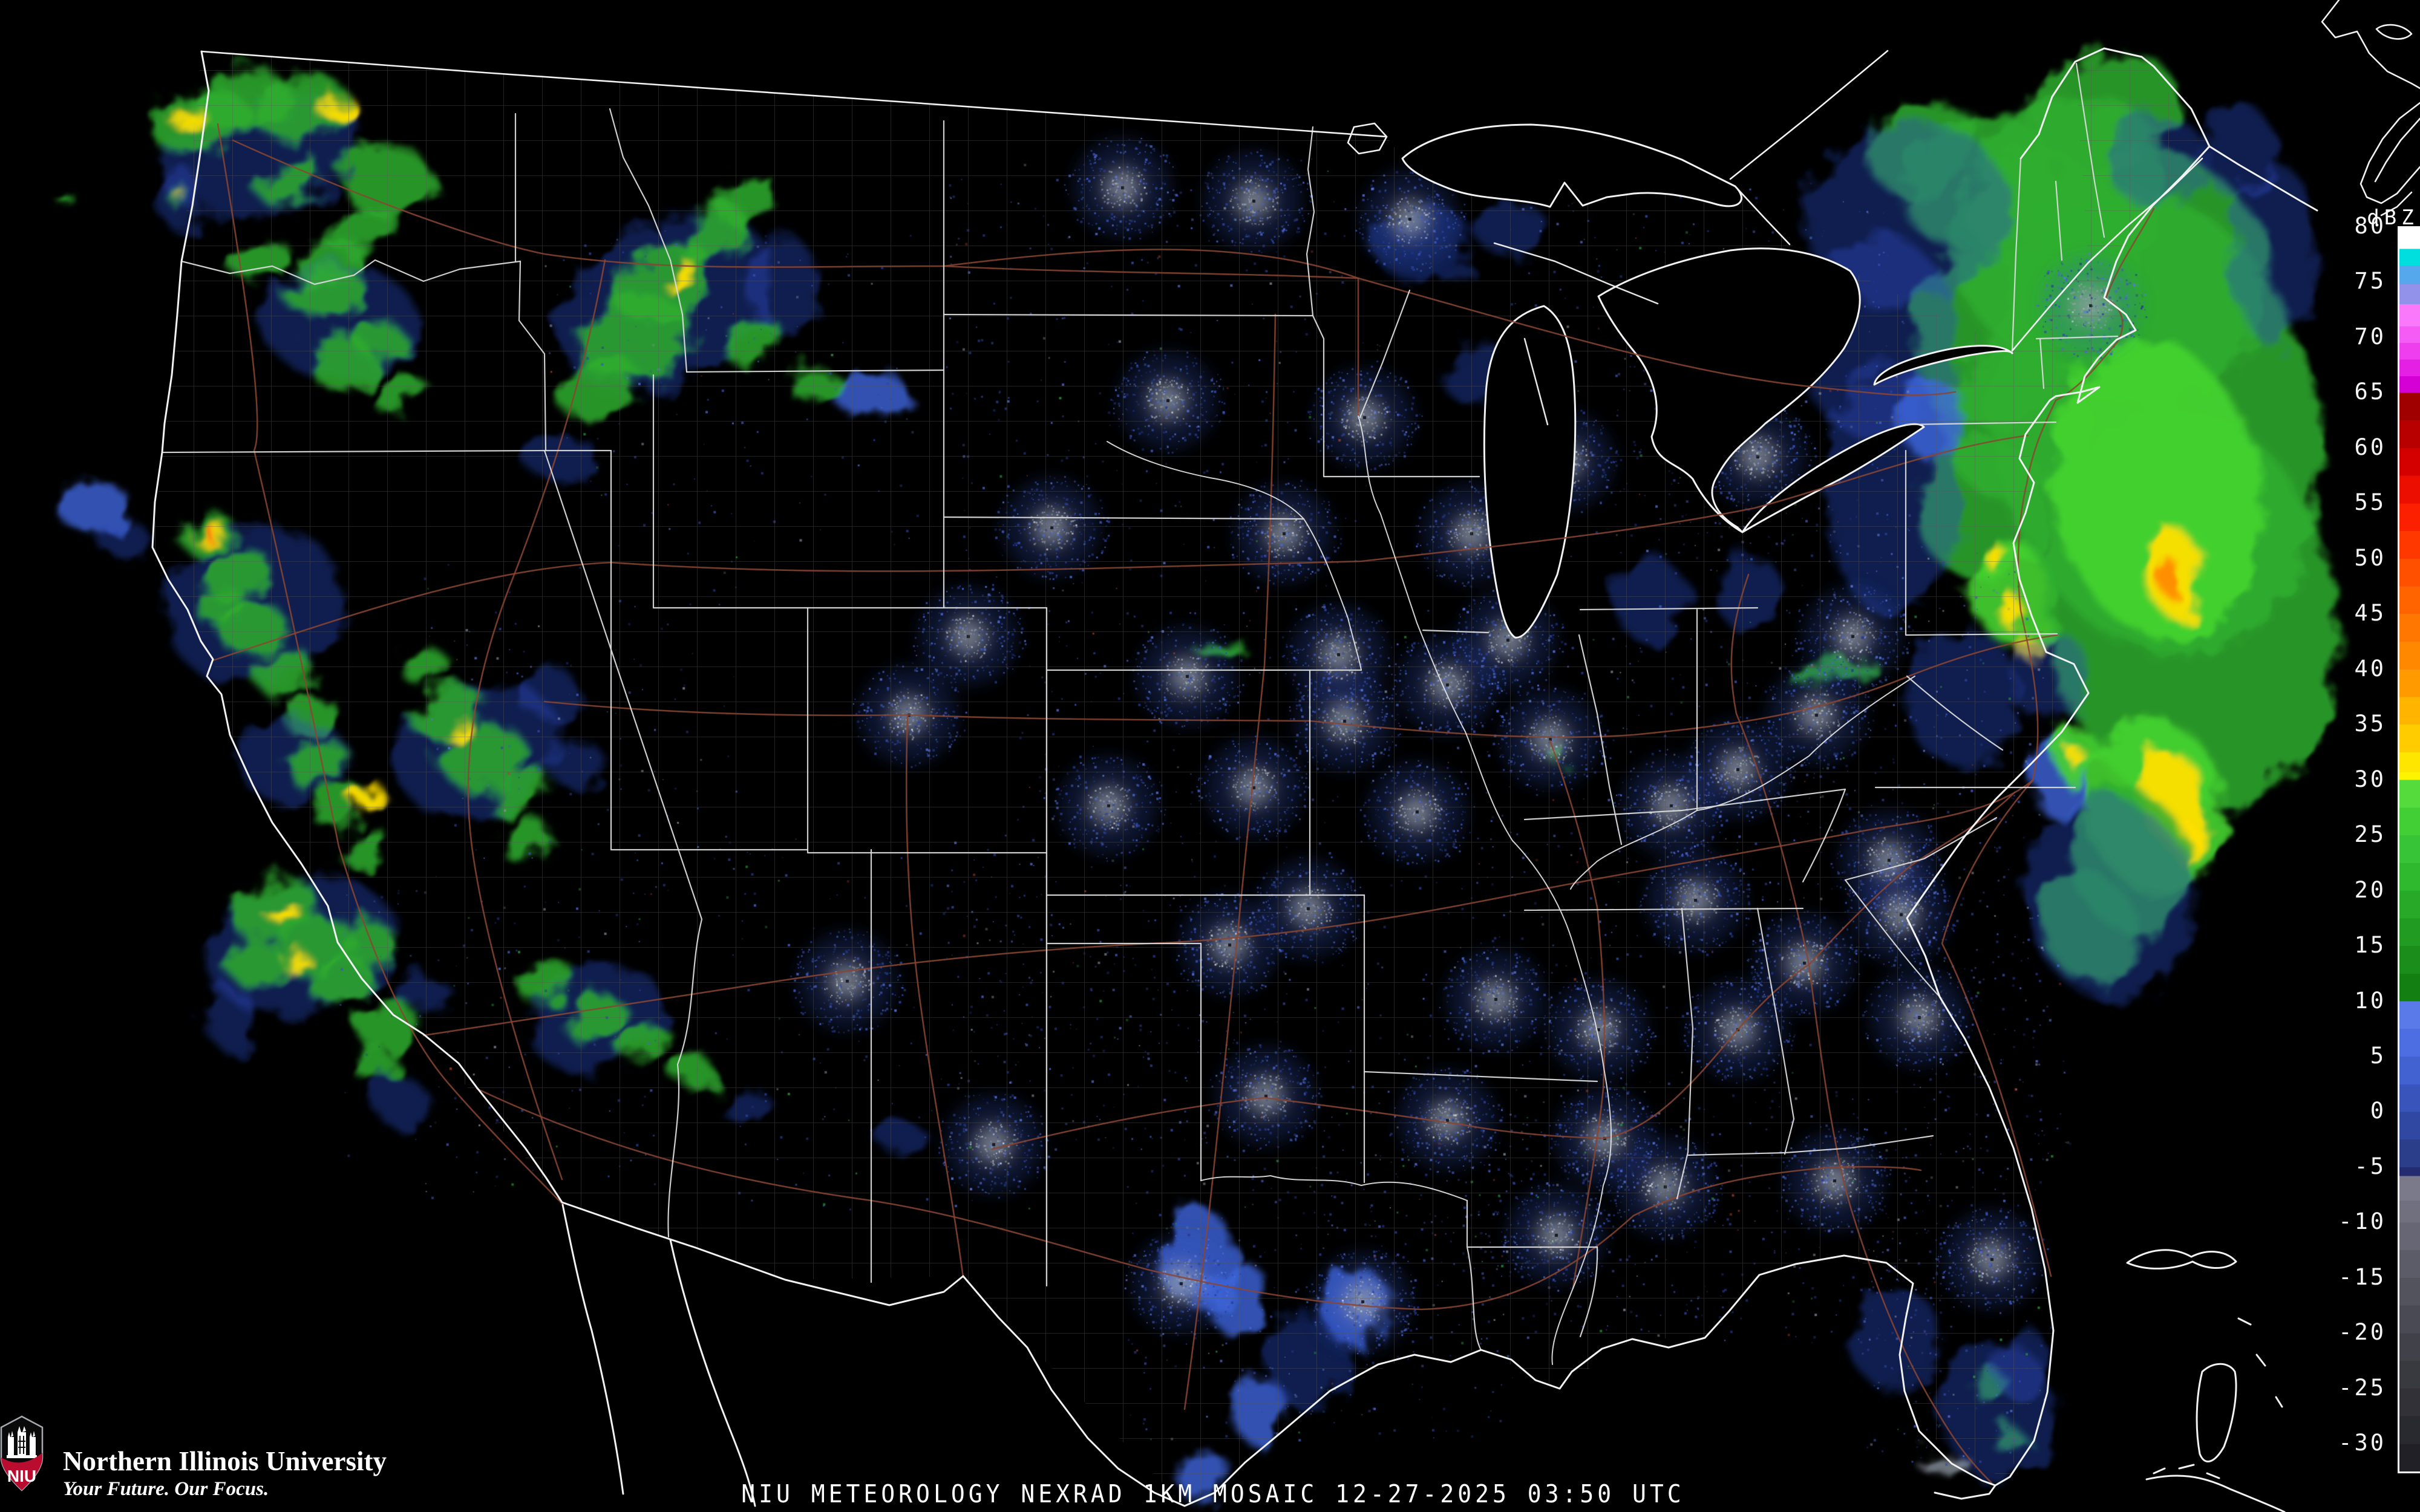  Describe the element at coordinates (2370, 392) in the screenshot. I see `colorbar-tick-65: 65` at that location.